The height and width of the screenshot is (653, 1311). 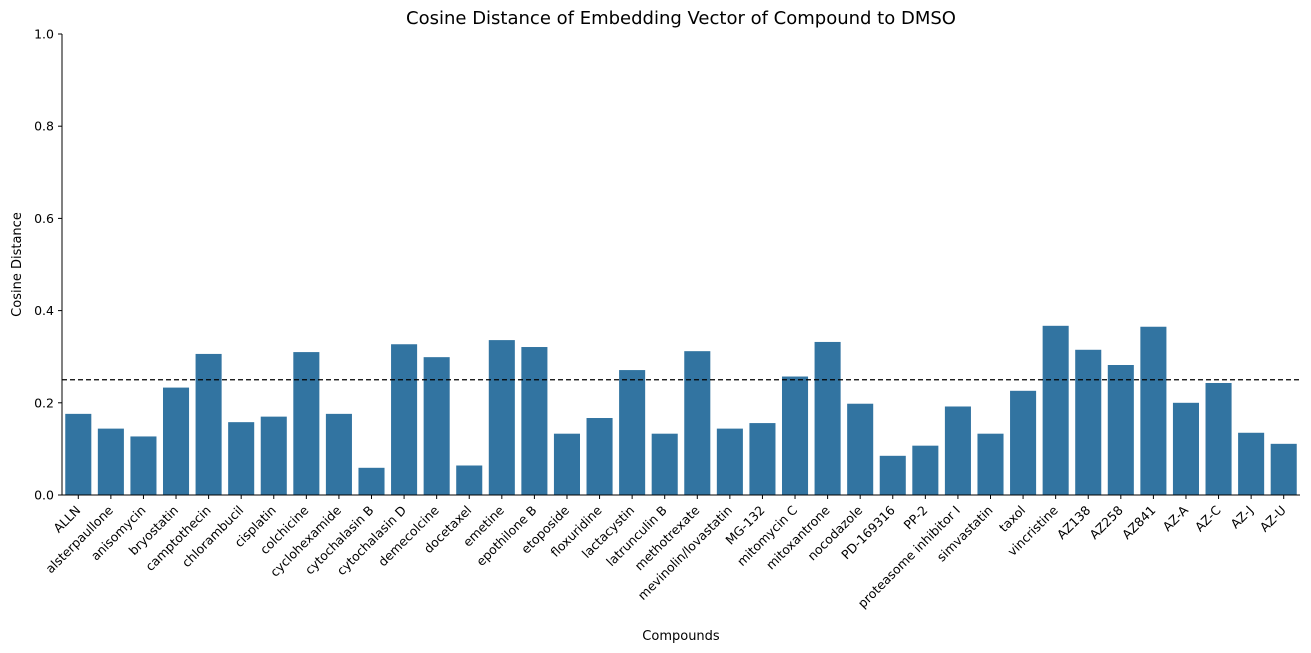 I want to click on y-tick-label: 0.6, so click(x=44, y=218).